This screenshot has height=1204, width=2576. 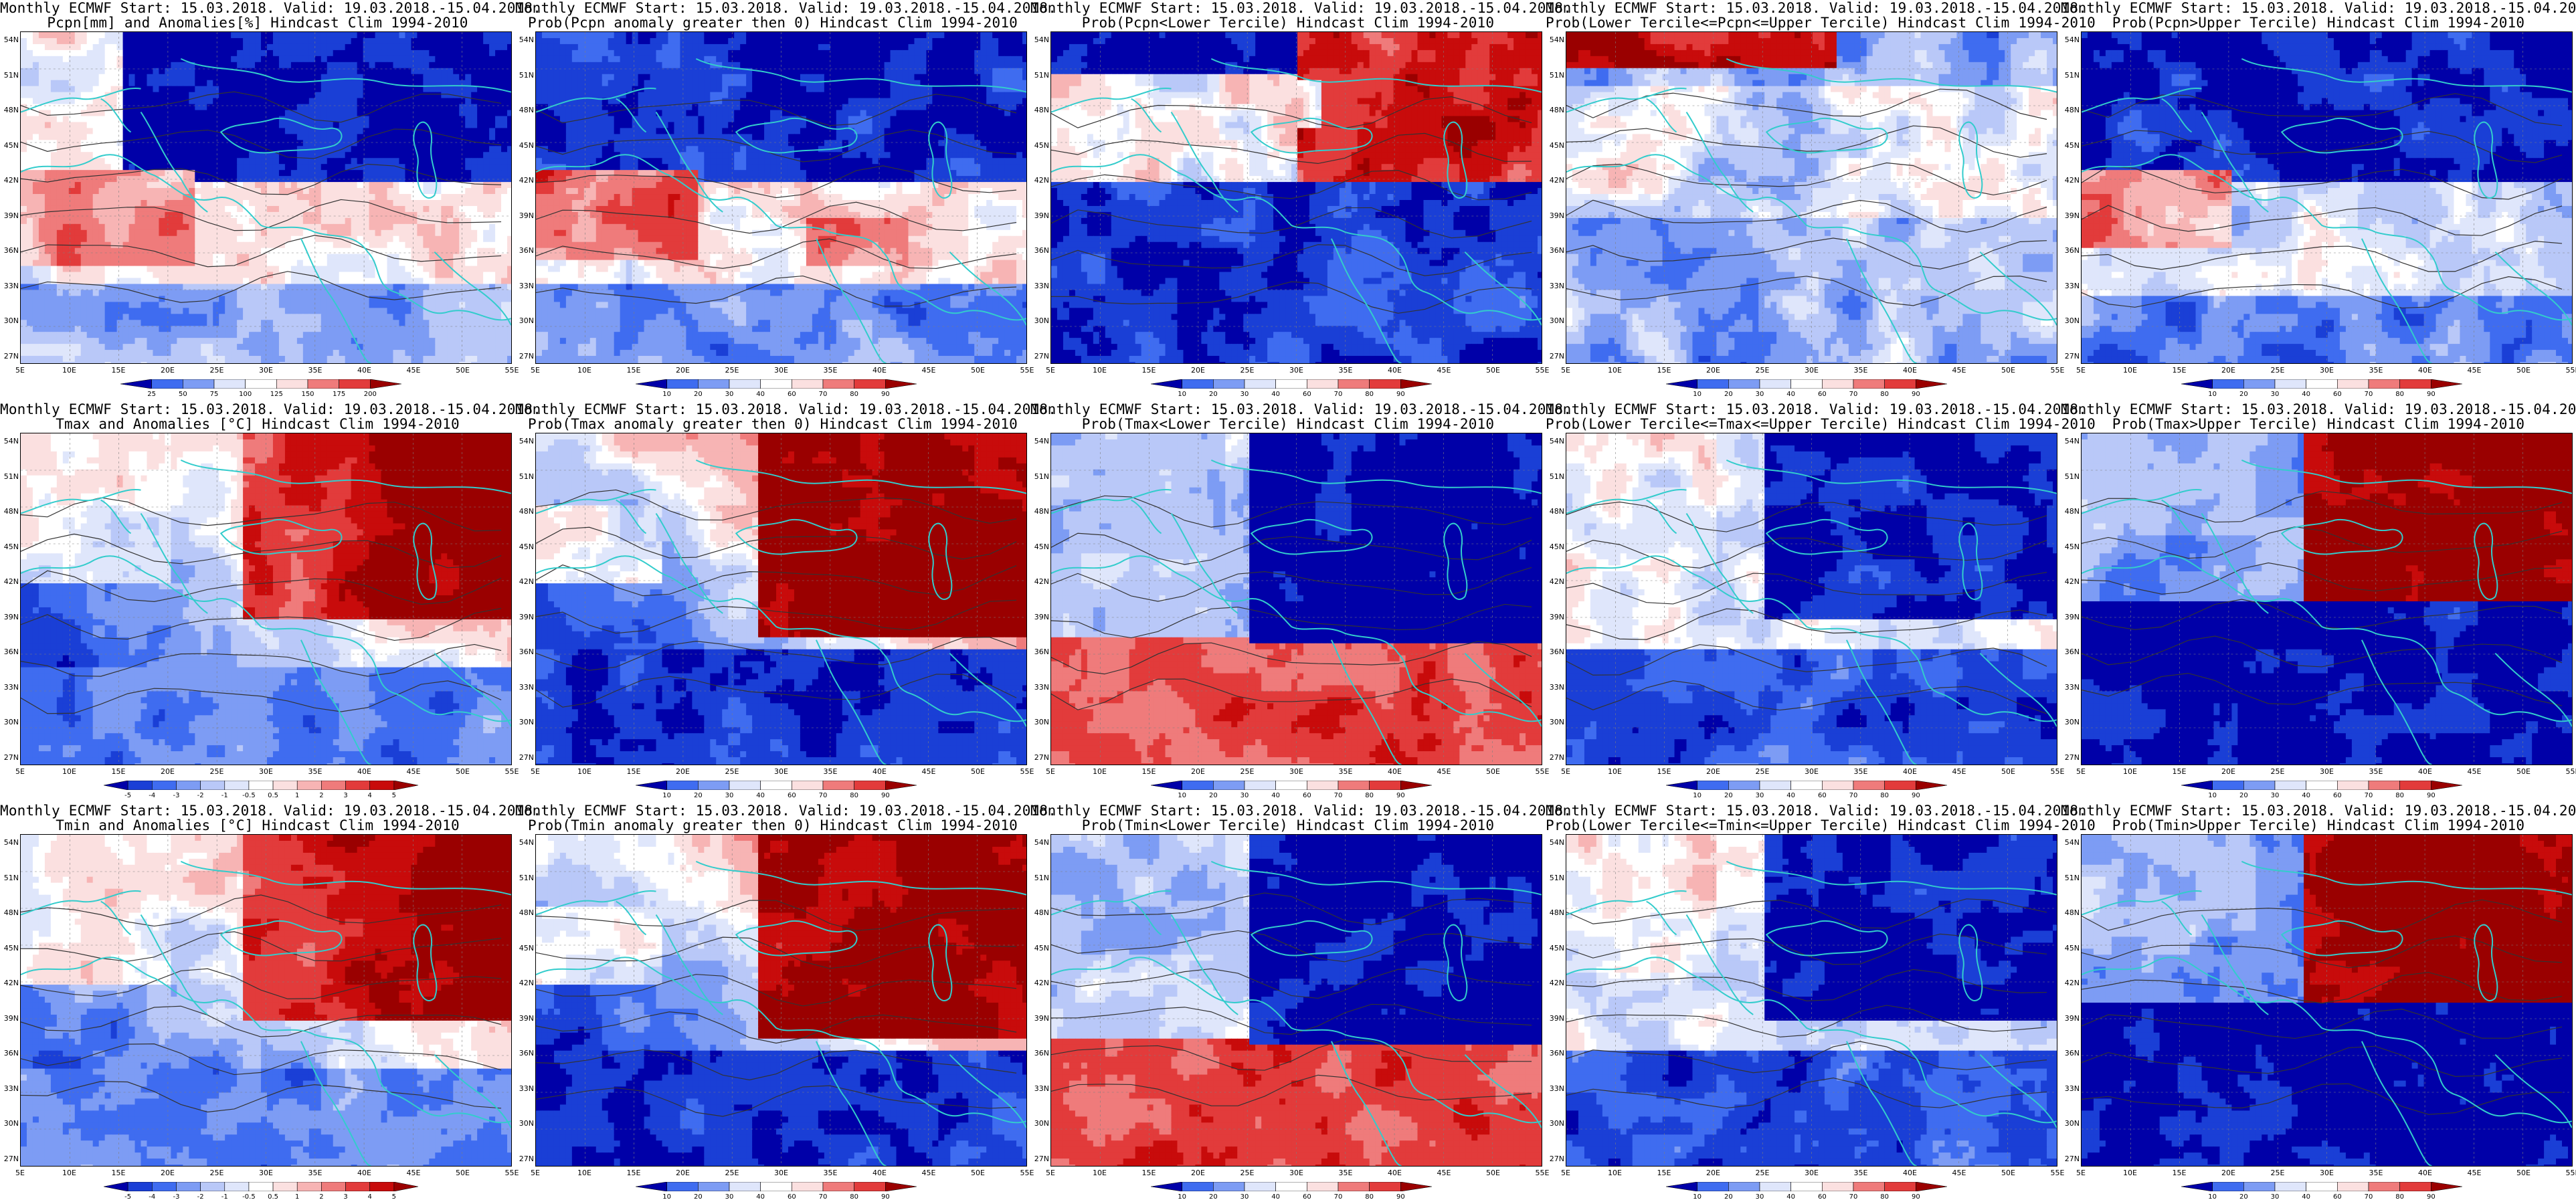 What do you see at coordinates (1861, 771) in the screenshot?
I see `lon-label: 35E` at bounding box center [1861, 771].